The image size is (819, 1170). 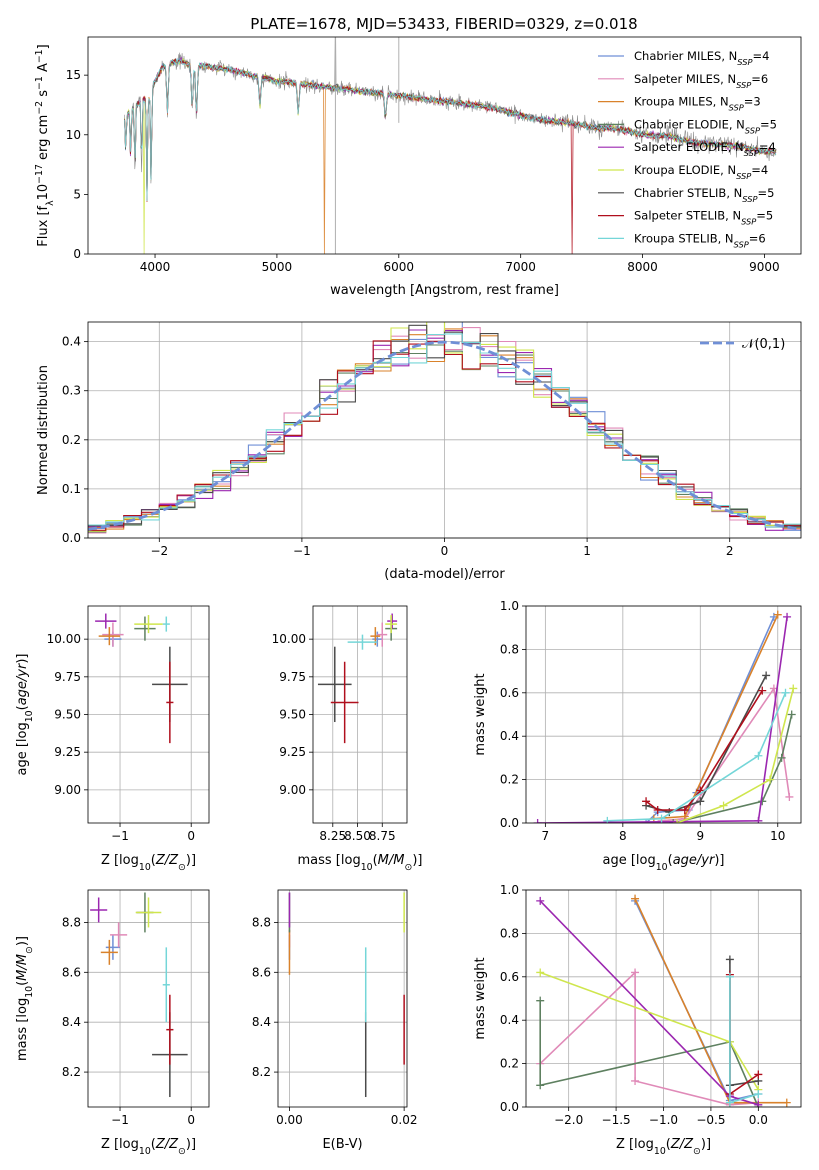 I want to click on legend-entry: Salpeter ELODIE, NSSP=4, so click(x=705, y=149).